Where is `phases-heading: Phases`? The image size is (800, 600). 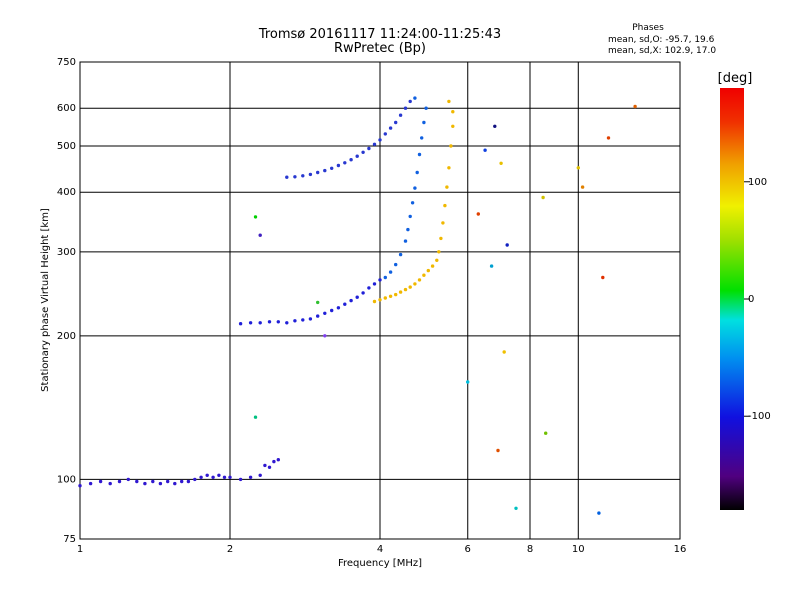
phases-heading: Phases is located at coordinates (648, 28).